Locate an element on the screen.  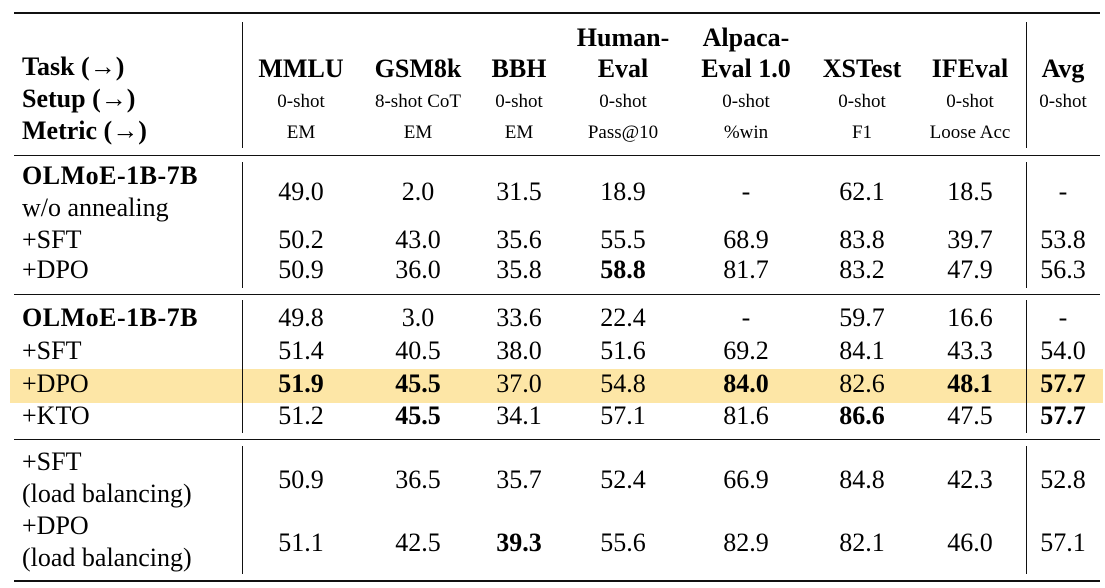
table-cell: 53.8 is located at coordinates (1063, 239).